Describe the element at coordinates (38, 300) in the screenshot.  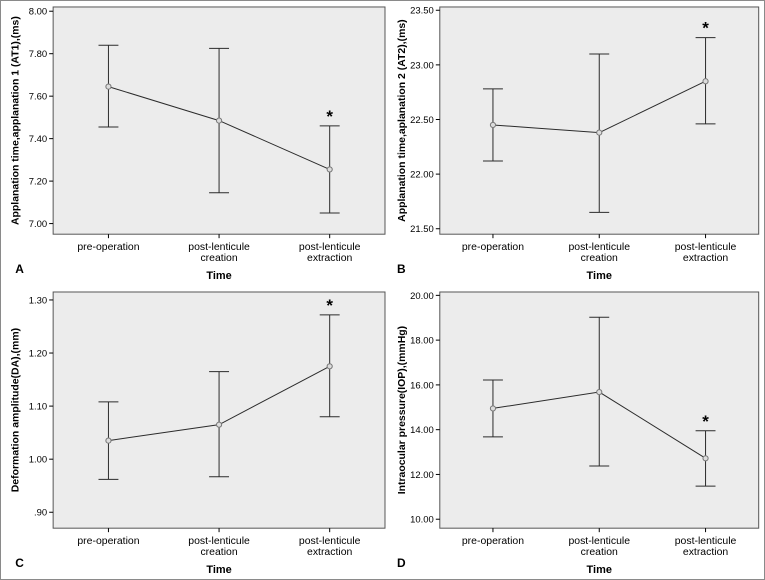
I see `y-tick-label: 1.30` at that location.